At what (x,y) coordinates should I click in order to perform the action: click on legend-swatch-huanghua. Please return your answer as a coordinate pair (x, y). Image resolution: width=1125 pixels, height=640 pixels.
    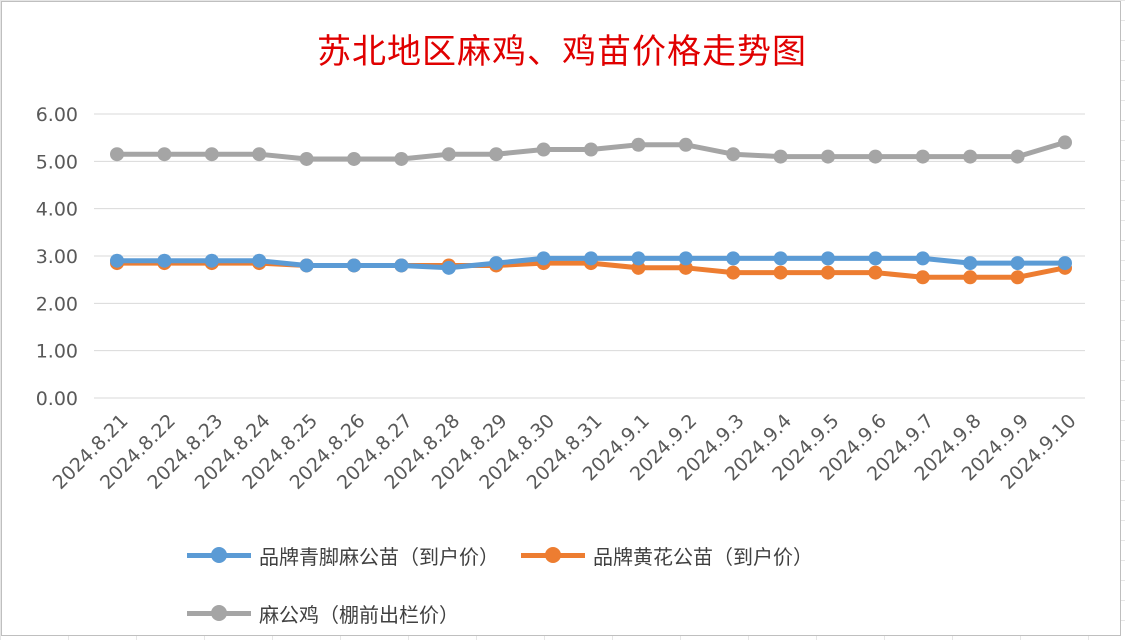
    Looking at the image, I should click on (553, 555).